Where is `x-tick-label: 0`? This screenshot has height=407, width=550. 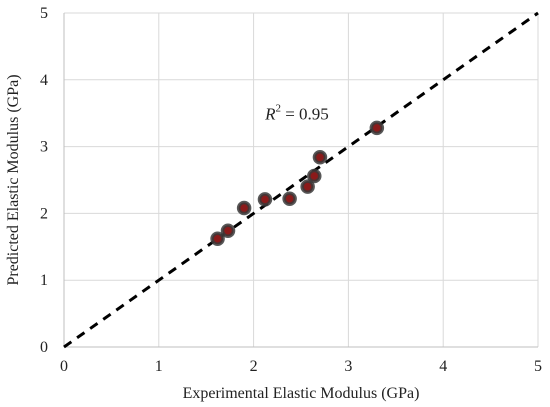
x-tick-label: 0 is located at coordinates (64, 366).